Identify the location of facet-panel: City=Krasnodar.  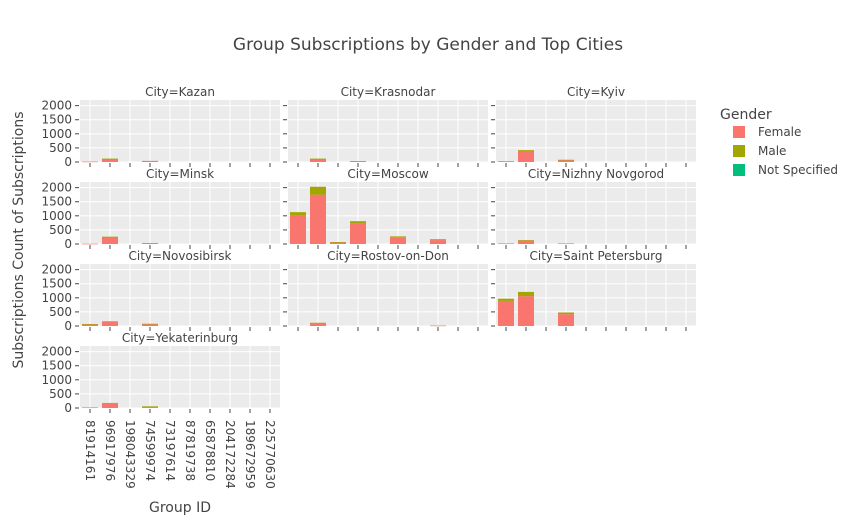
(385, 126).